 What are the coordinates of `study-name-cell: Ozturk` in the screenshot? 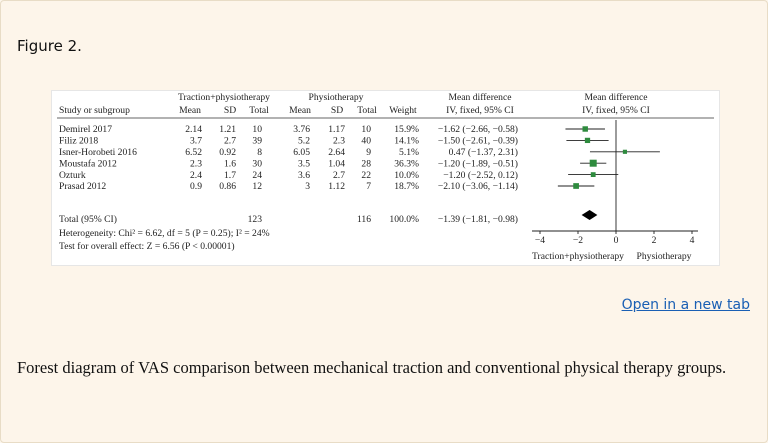 It's located at (72, 175).